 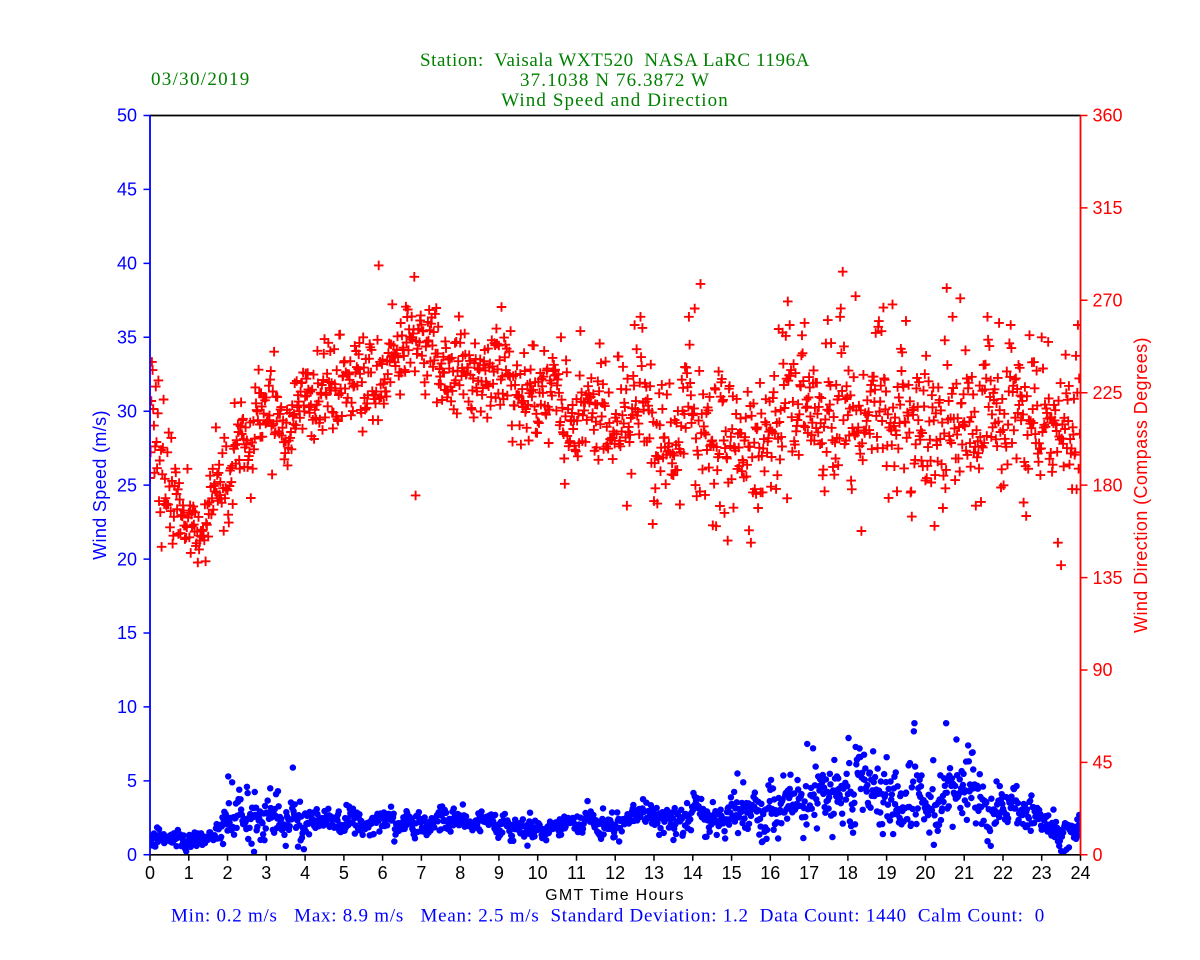 What do you see at coordinates (266, 873) in the screenshot?
I see `svg-text: 3` at bounding box center [266, 873].